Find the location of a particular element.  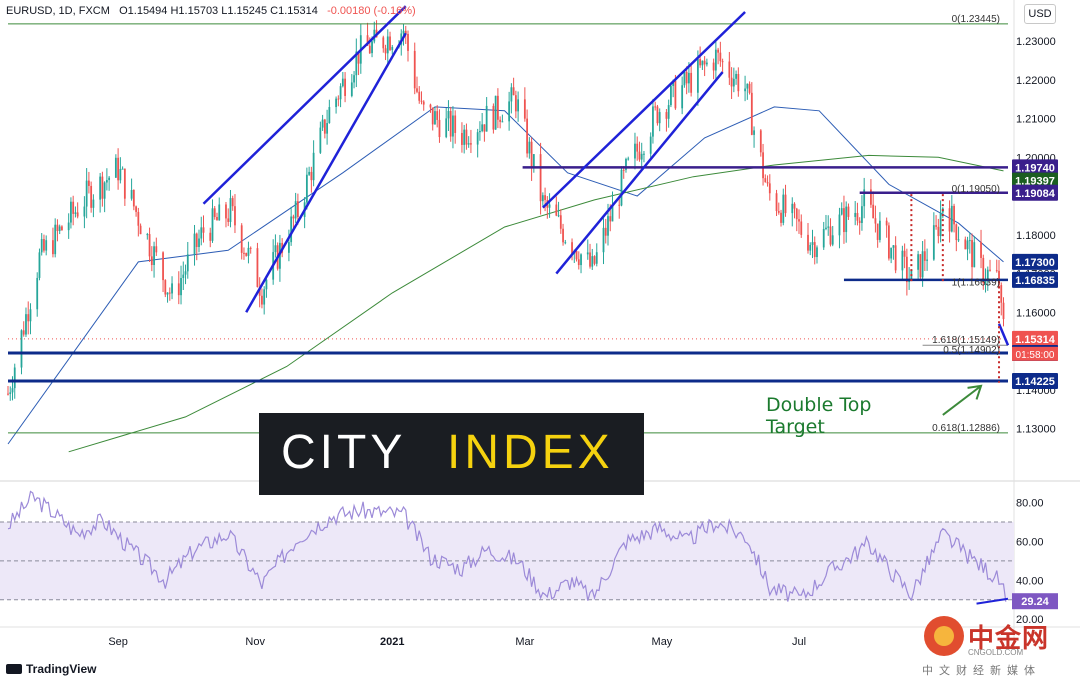

logo-text-right: INDEX is located at coordinates (530, 452).